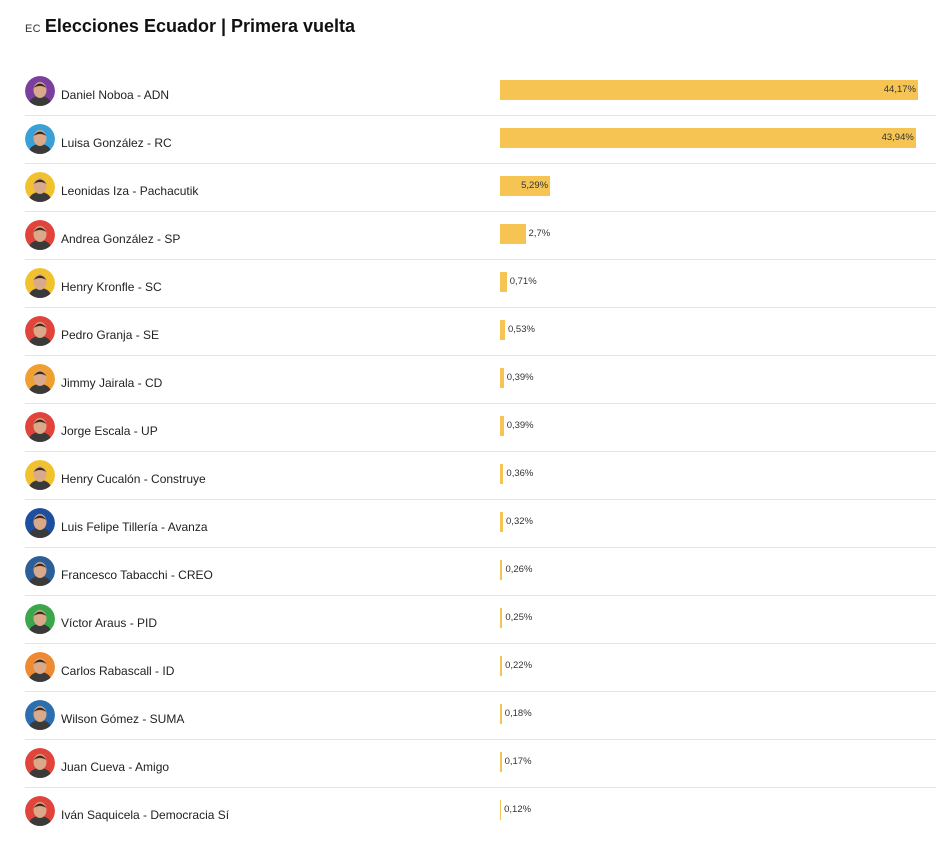  What do you see at coordinates (116, 143) in the screenshot?
I see `candidate-name: Luisa González - RC` at bounding box center [116, 143].